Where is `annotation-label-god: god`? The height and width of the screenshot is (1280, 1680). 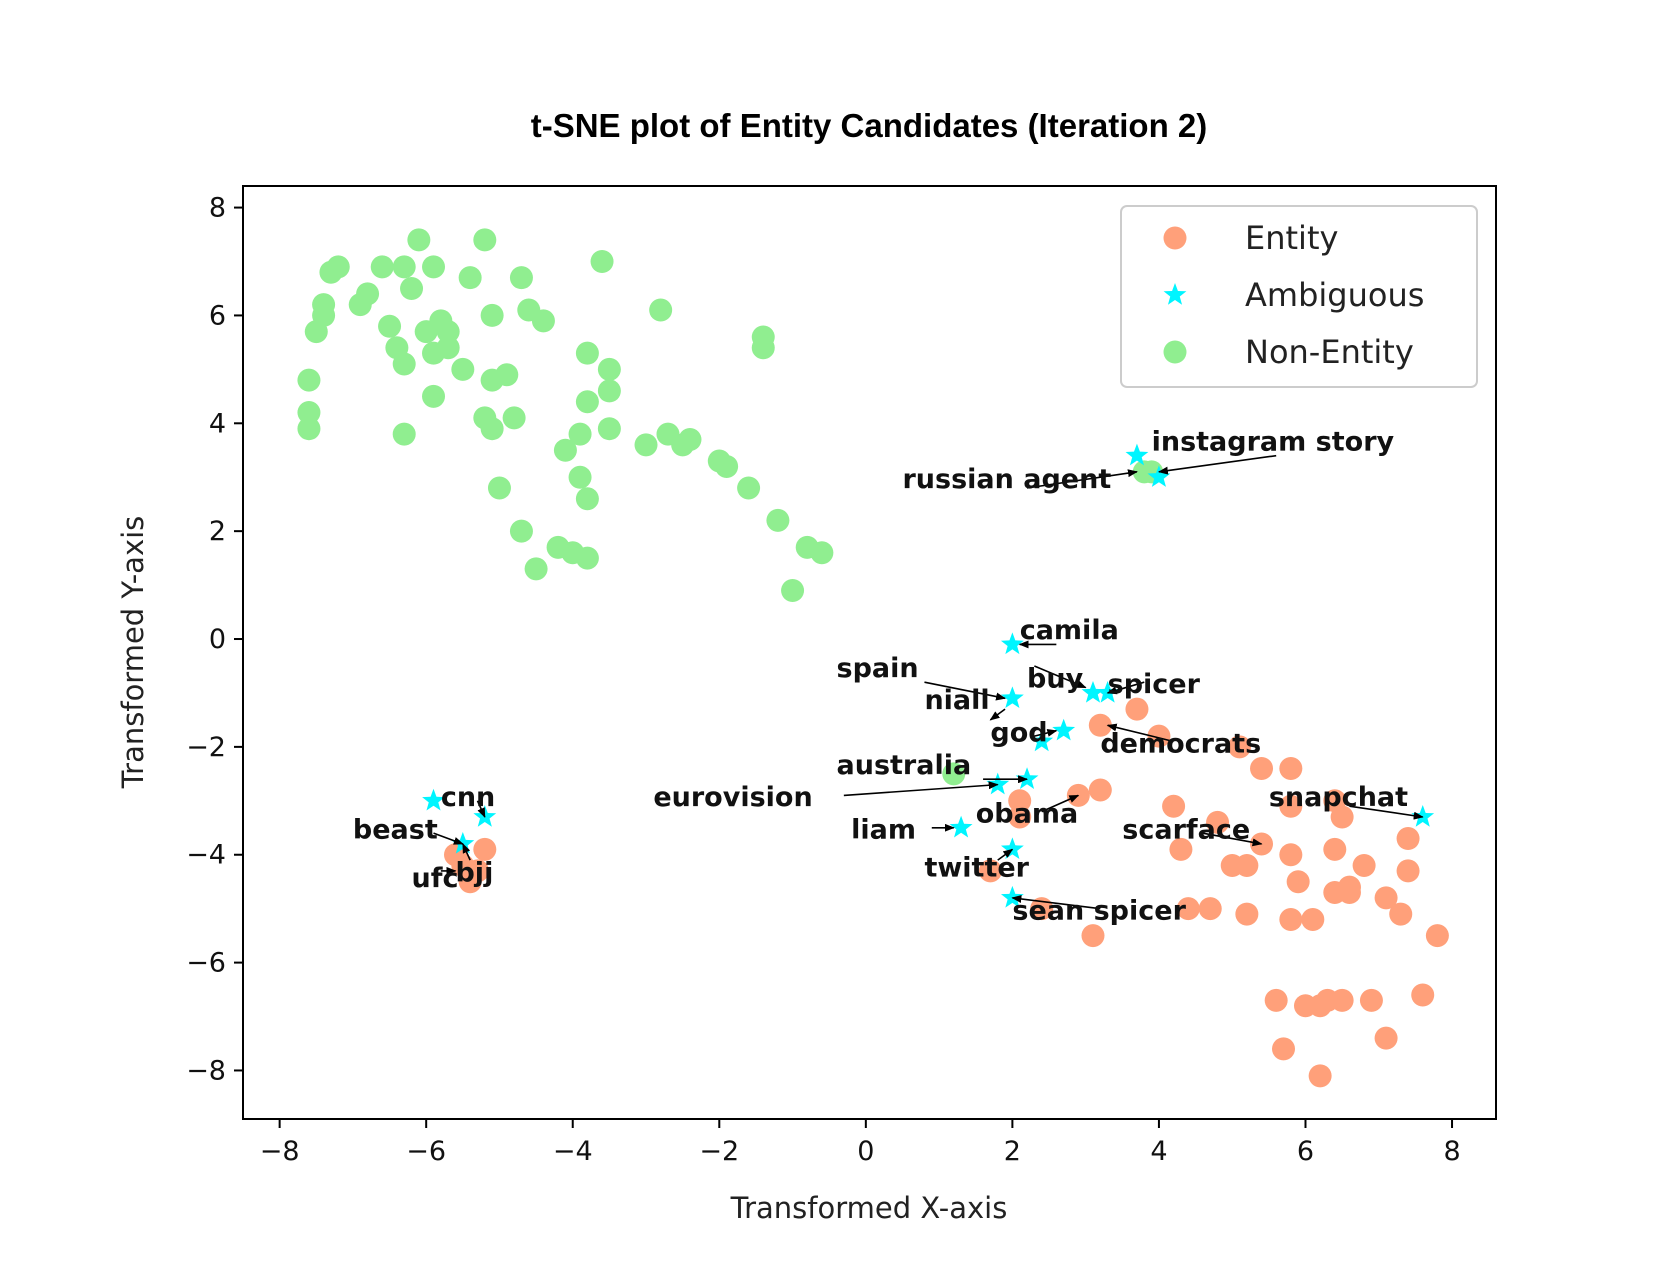 annotation-label-god: god is located at coordinates (1018, 732).